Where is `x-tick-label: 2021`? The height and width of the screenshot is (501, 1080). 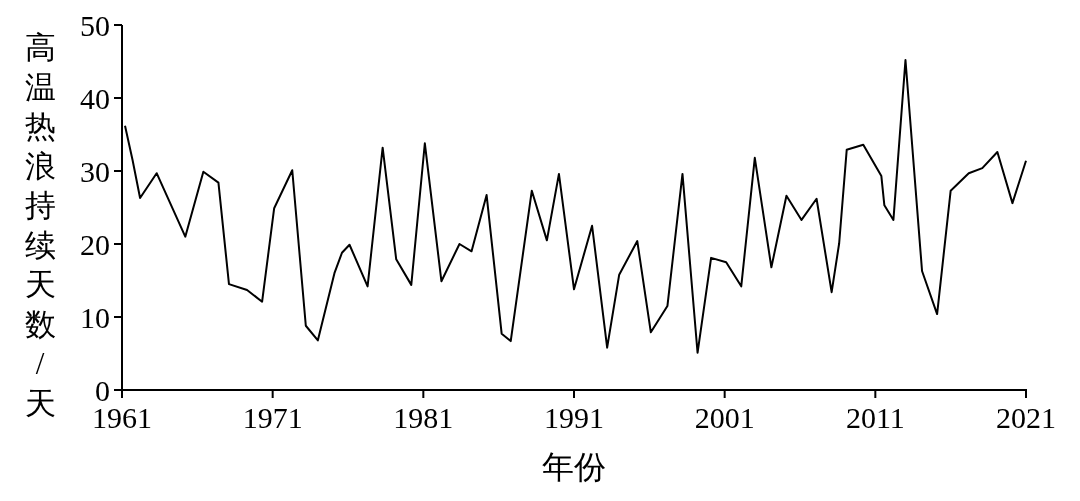 x-tick-label: 2021 is located at coordinates (1026, 417).